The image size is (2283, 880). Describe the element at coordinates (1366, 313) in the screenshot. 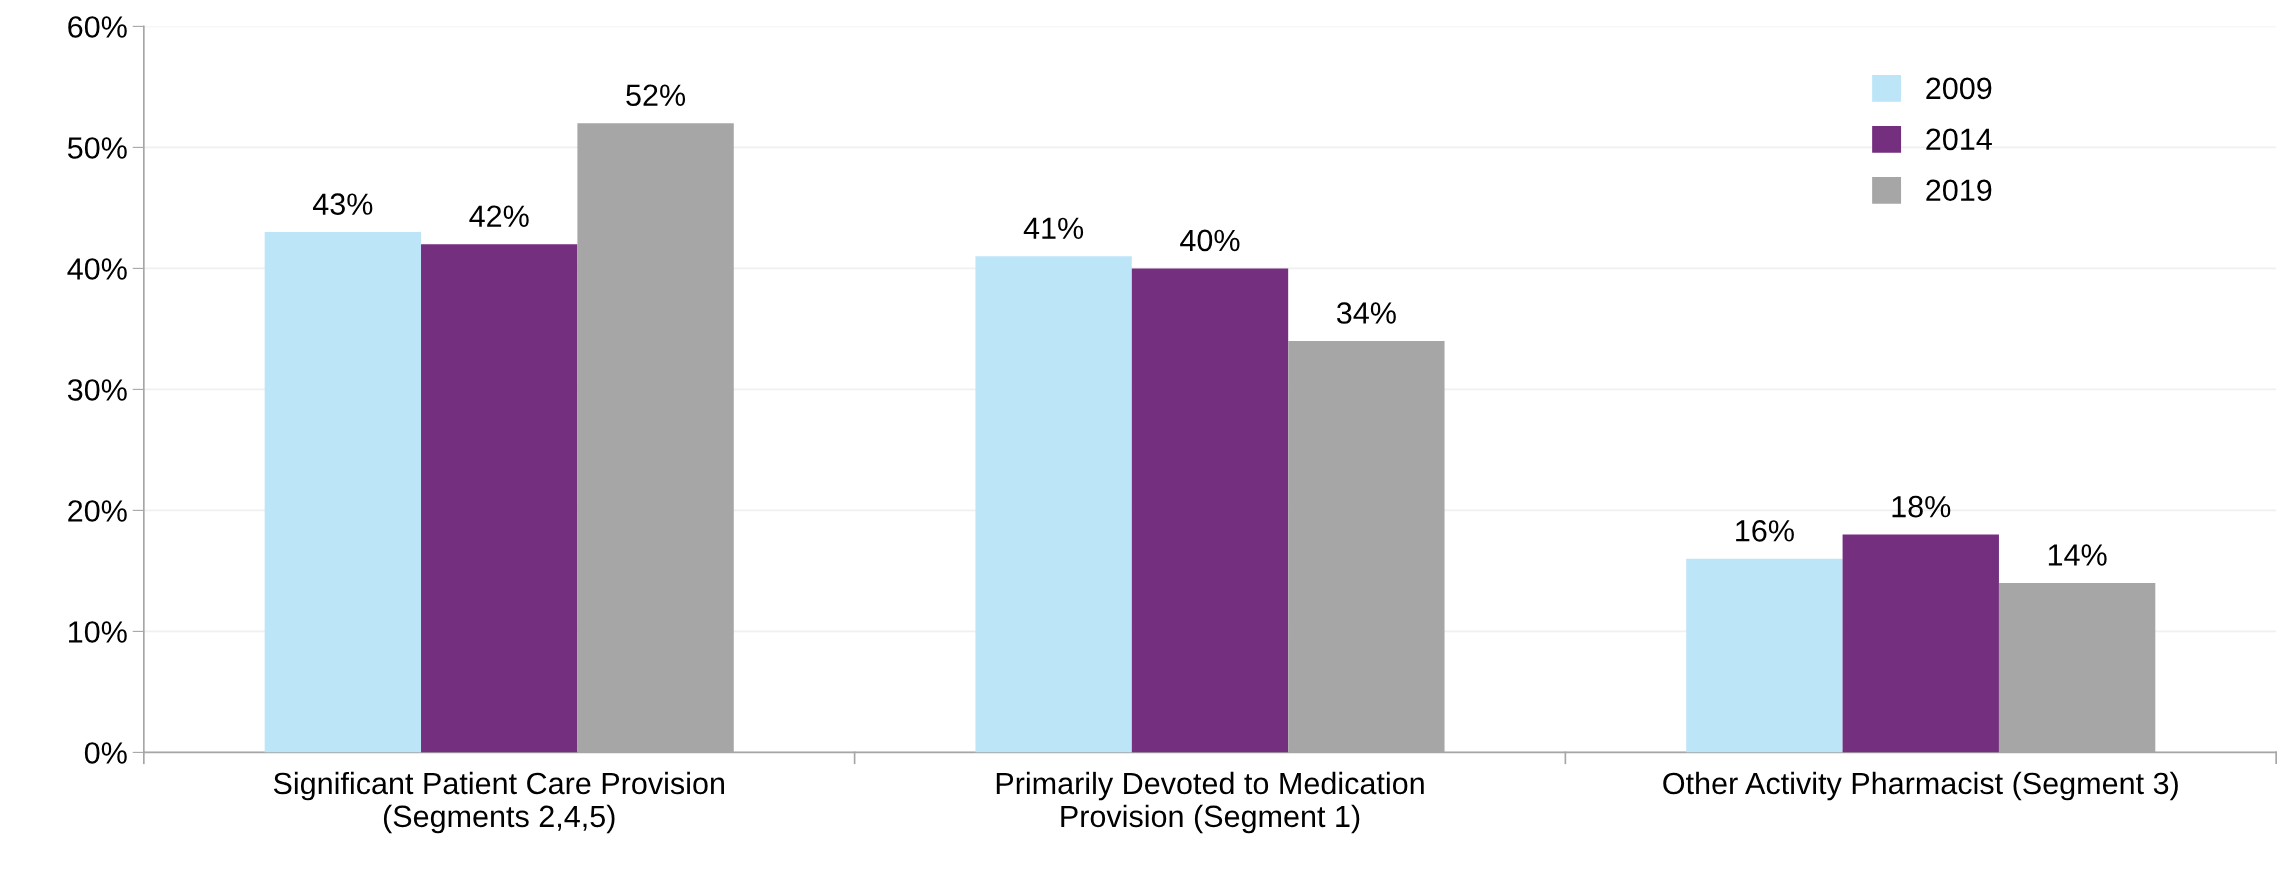

I see `data-label: 34%` at that location.